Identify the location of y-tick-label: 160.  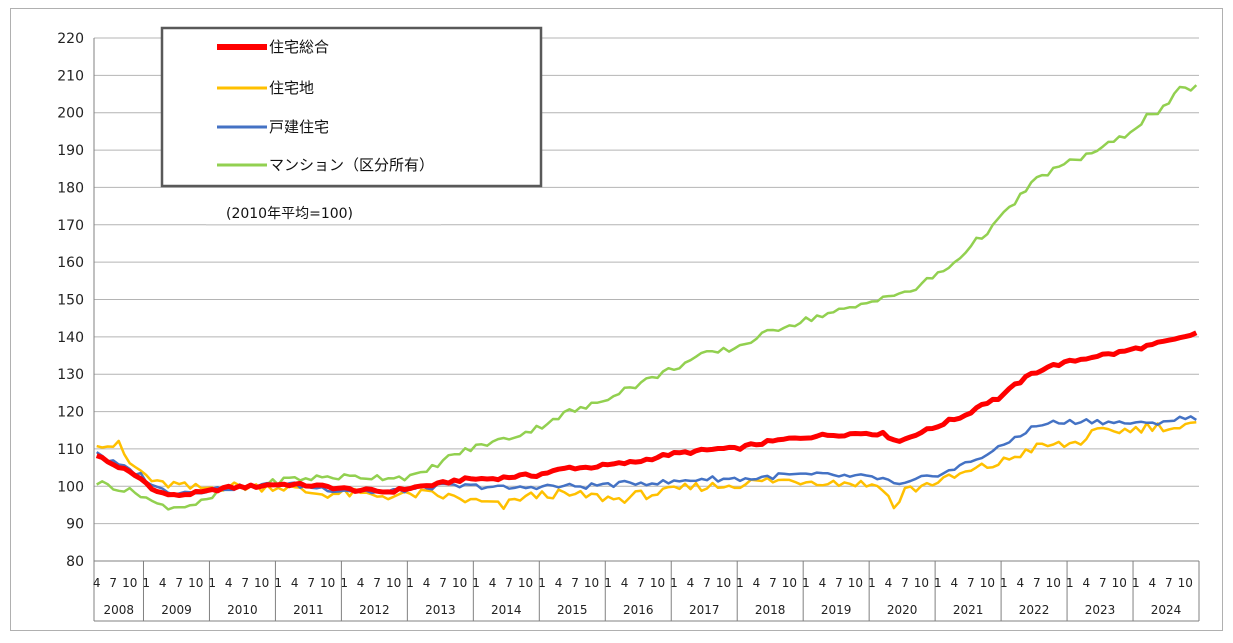
(70, 263).